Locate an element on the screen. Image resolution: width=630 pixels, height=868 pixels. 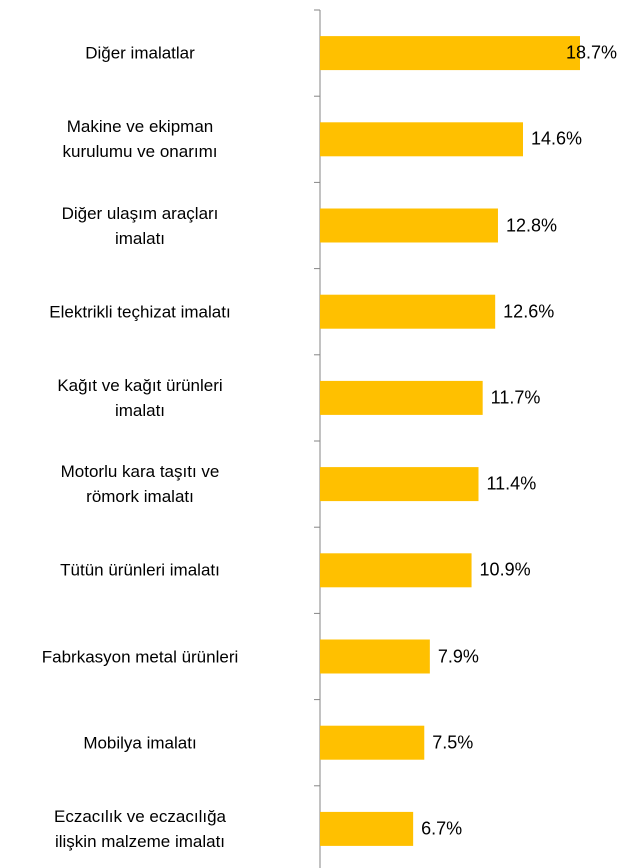
value-label: 11.7% is located at coordinates (515, 397).